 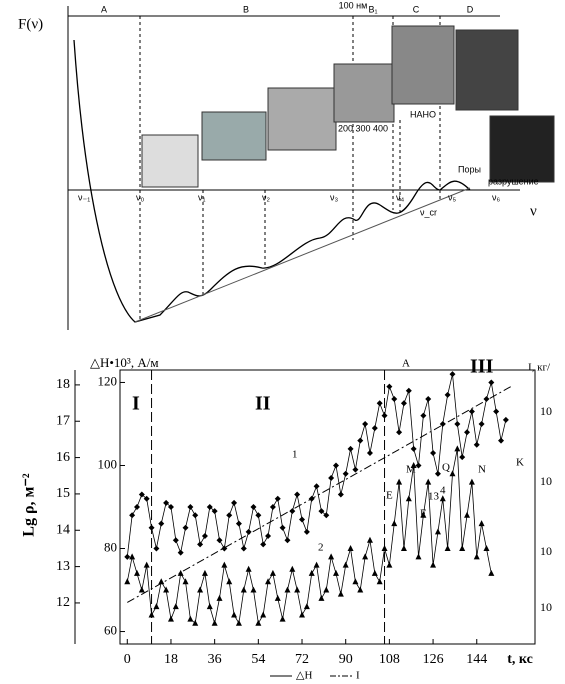 I want to click on region-label: D, so click(x=470, y=9).